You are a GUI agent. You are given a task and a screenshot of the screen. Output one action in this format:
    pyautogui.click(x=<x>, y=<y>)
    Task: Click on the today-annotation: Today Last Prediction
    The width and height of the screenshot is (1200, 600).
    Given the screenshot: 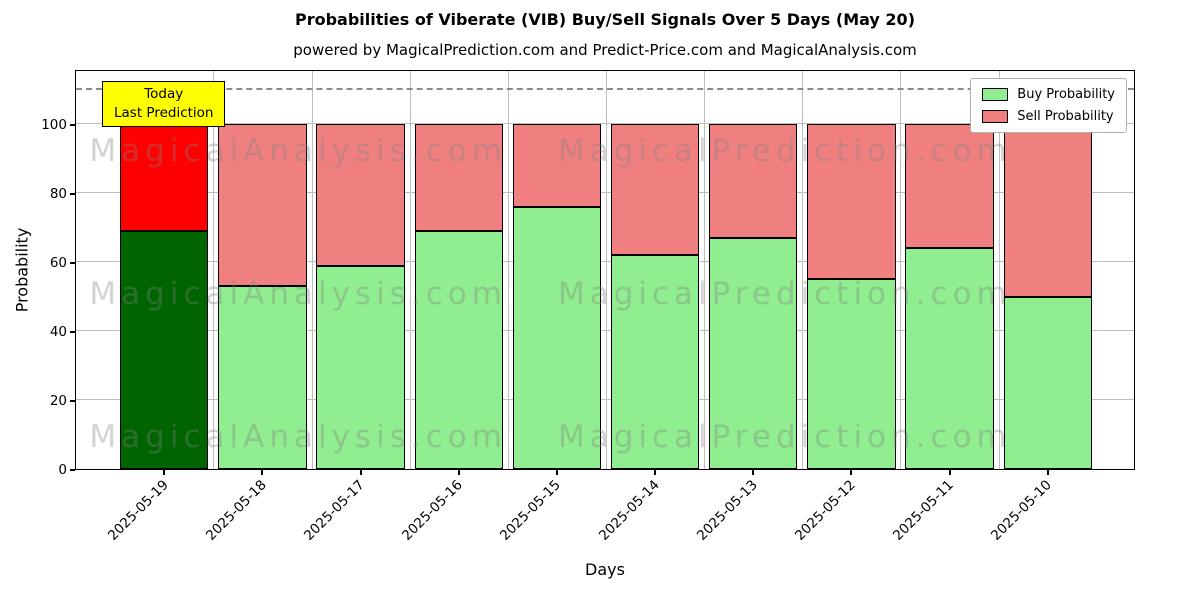 What is the action you would take?
    pyautogui.click(x=164, y=104)
    